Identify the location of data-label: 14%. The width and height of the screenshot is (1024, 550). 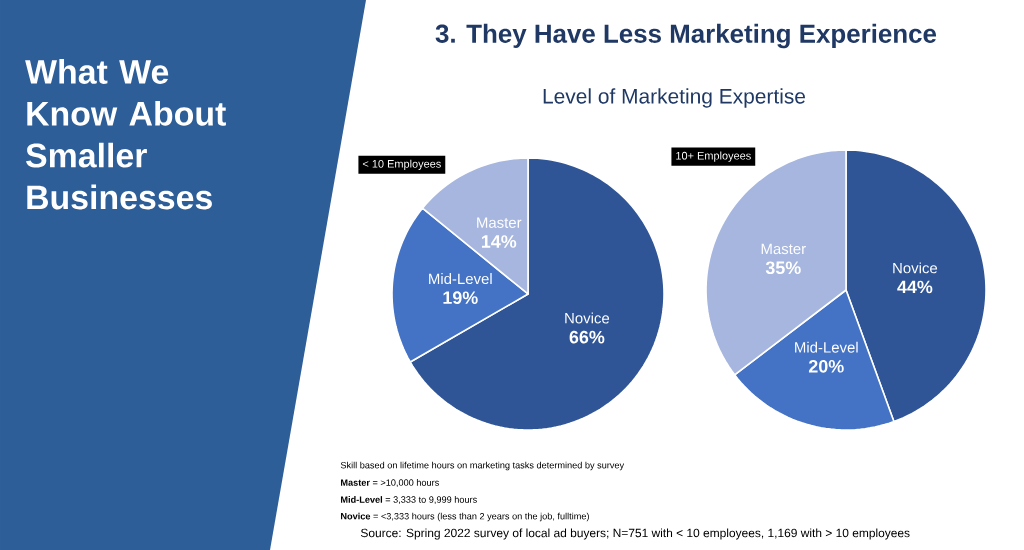
(499, 241).